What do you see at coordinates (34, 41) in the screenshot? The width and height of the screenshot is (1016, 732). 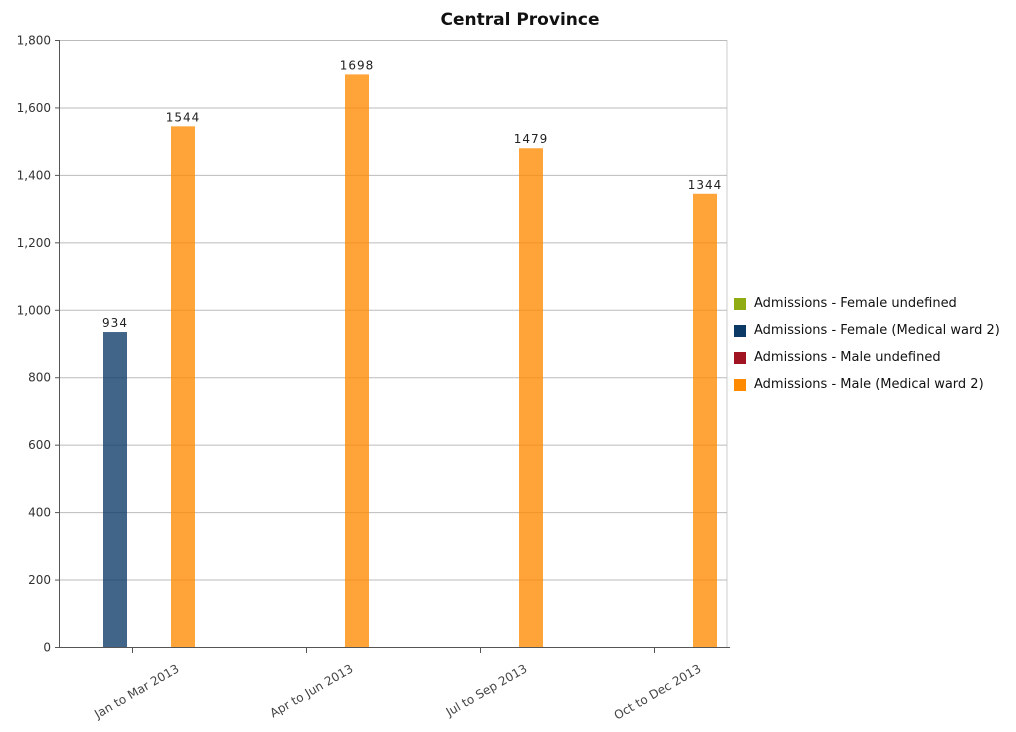 I see `y-tick-label: 1,800` at bounding box center [34, 41].